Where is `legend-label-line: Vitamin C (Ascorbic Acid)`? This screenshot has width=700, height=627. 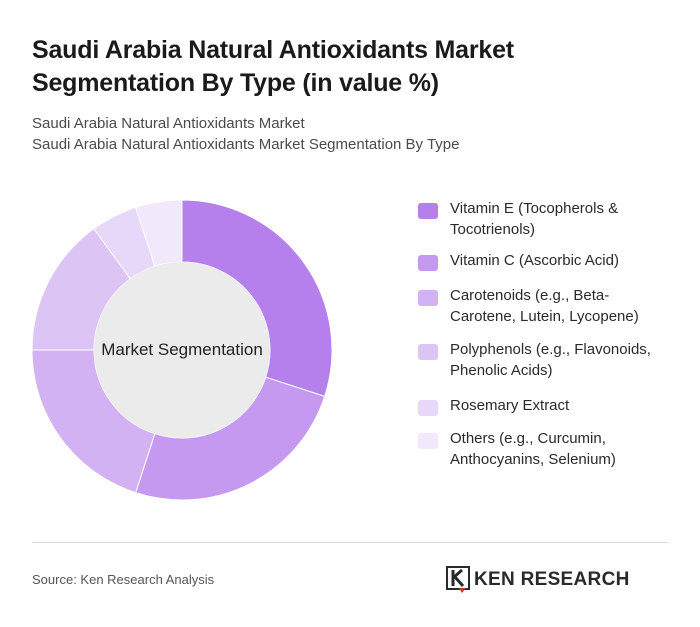 legend-label-line: Vitamin C (Ascorbic Acid) is located at coordinates (534, 260).